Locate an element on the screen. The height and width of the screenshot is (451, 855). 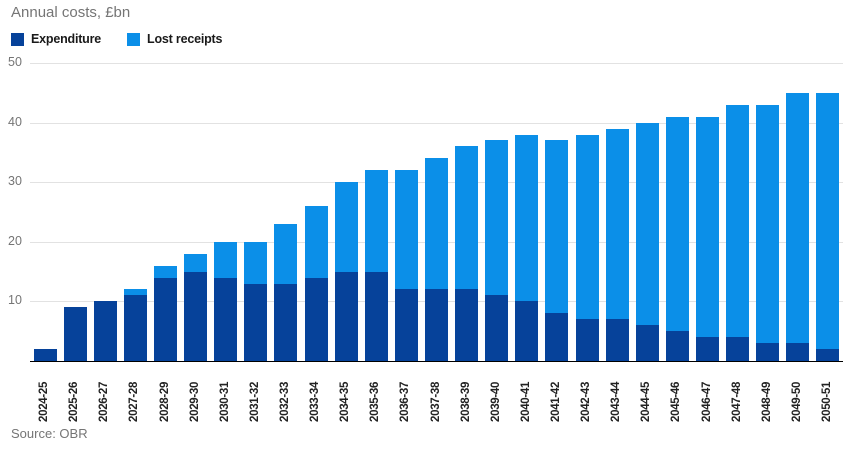
legend-item-lost-receipts: Lost receipts is located at coordinates (174, 39).